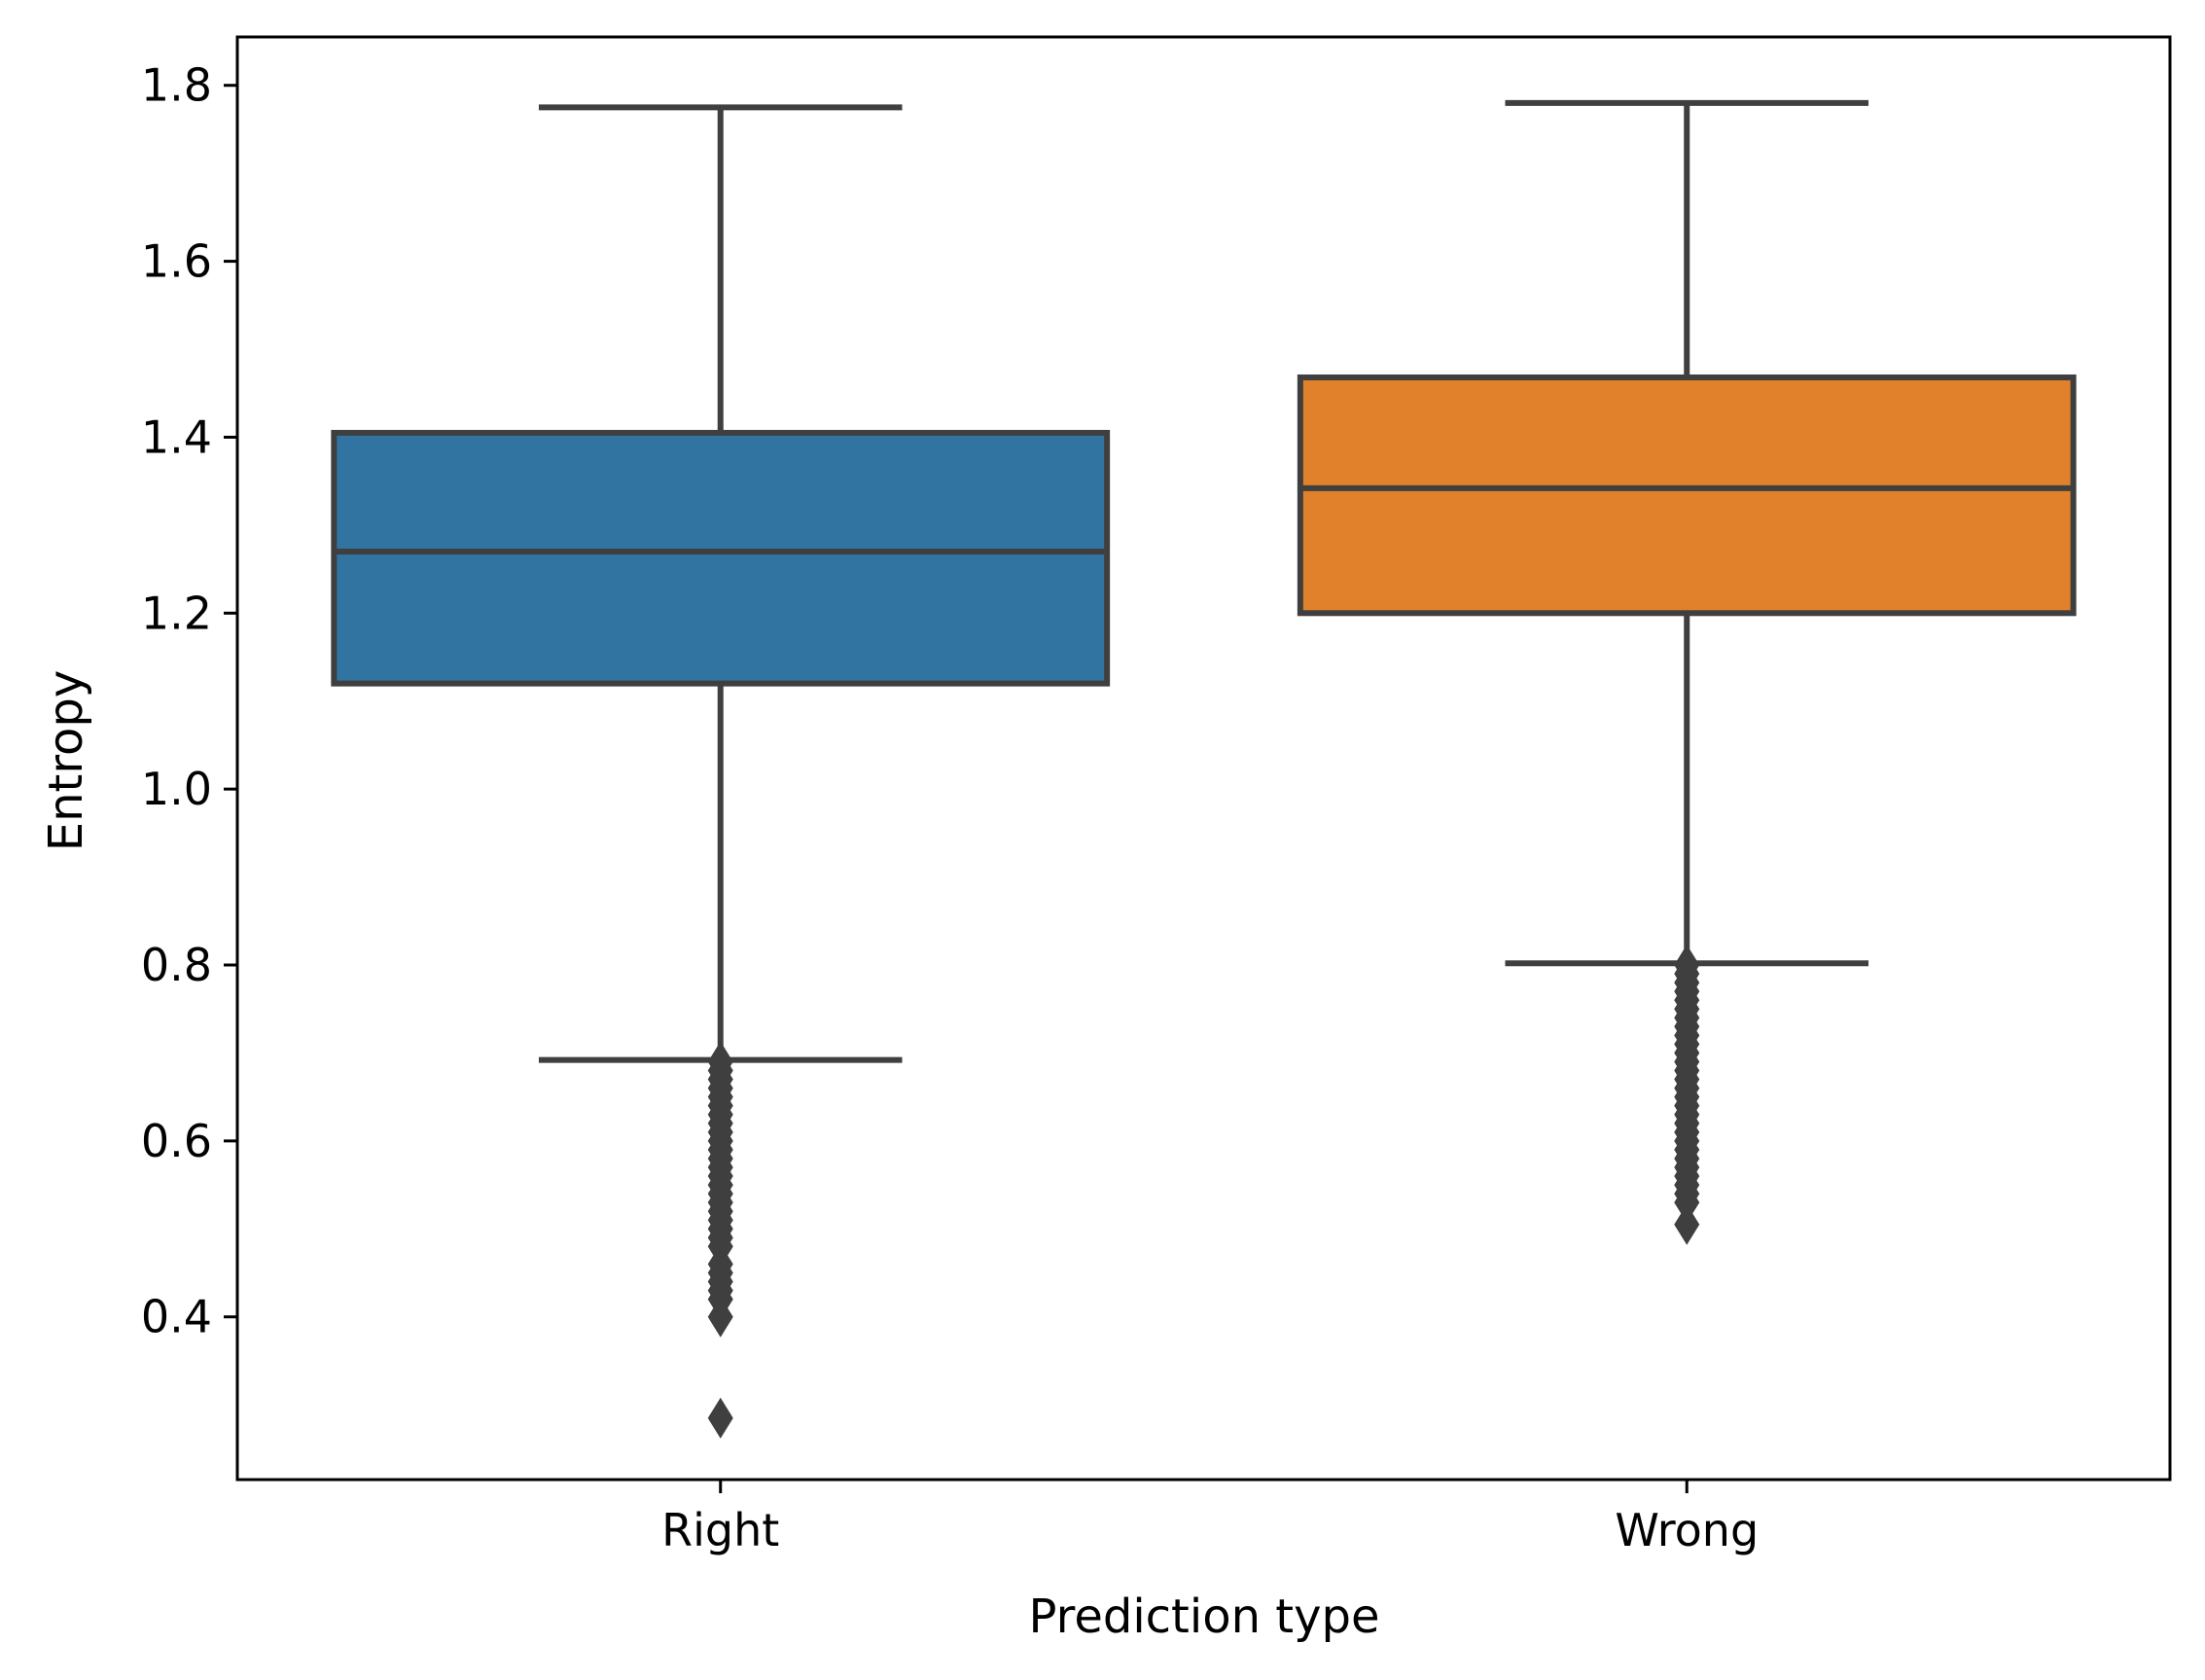  What do you see at coordinates (189, 701) in the screenshot?
I see `y-axis: 0.4 0.6 0.8 1.0 1.2 1.4 1.6 1.8` at bounding box center [189, 701].